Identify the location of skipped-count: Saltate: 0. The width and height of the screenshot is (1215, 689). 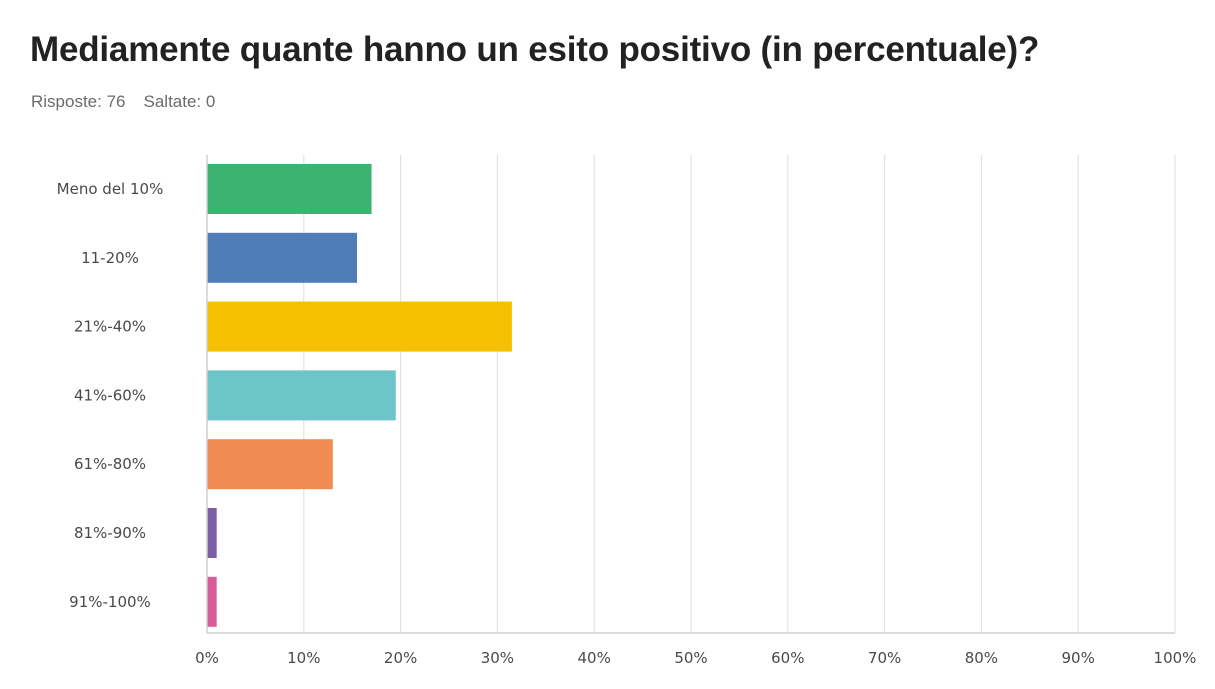
(179, 101).